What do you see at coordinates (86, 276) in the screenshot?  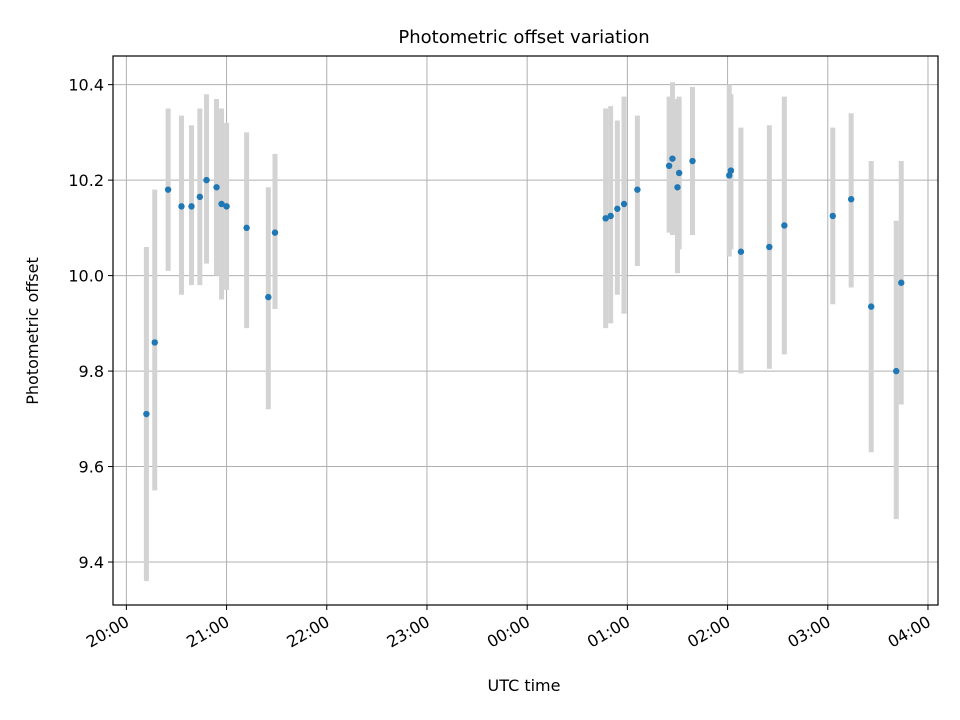 I see `y-tick-label: 10.0` at bounding box center [86, 276].